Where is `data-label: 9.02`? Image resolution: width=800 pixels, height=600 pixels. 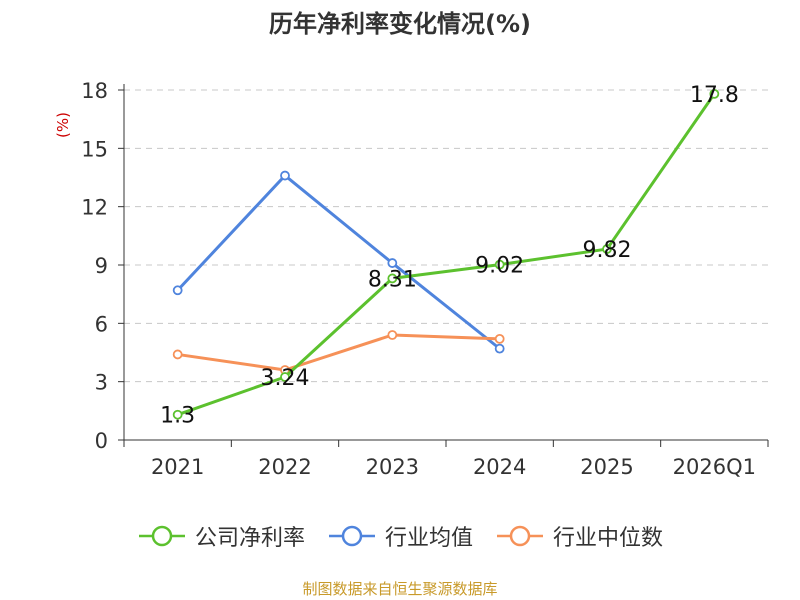
data-label: 9.02 is located at coordinates (499, 266).